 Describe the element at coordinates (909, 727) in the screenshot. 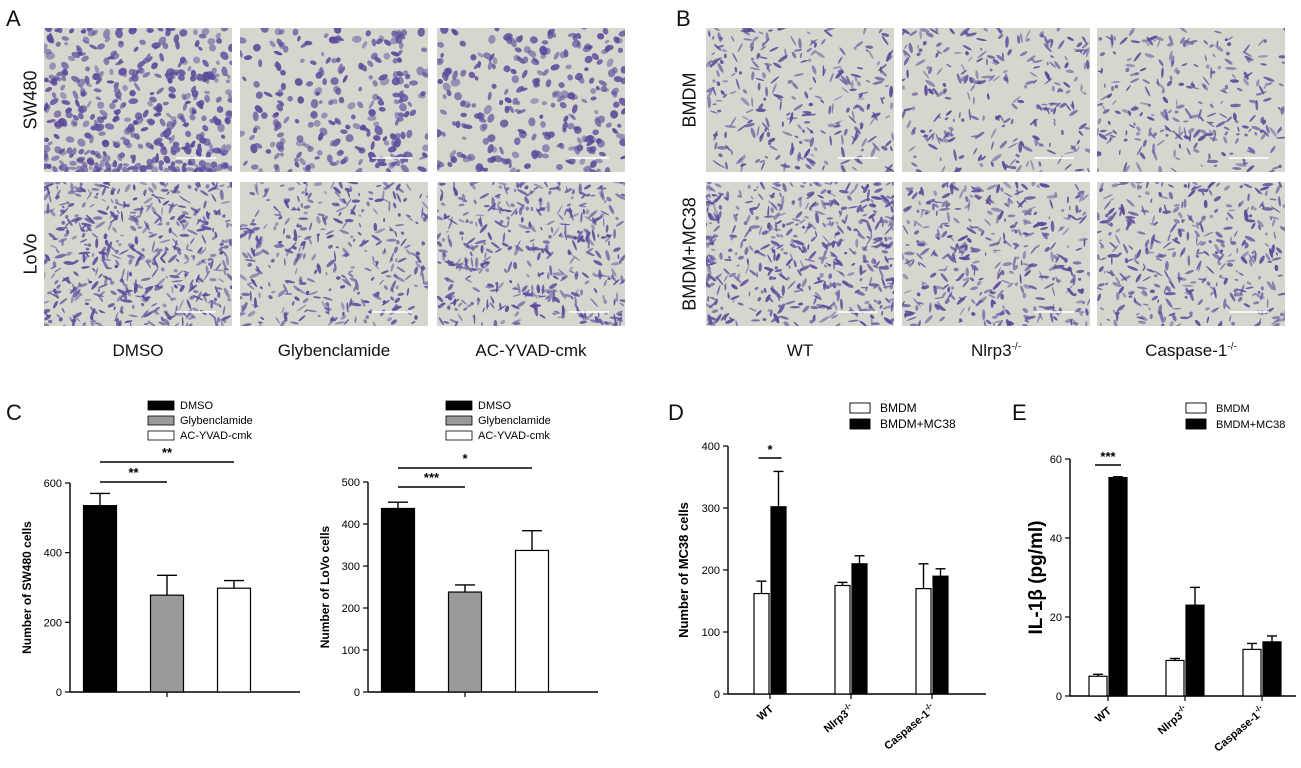

I see `x-tick-label: Caspase-1-/-` at that location.